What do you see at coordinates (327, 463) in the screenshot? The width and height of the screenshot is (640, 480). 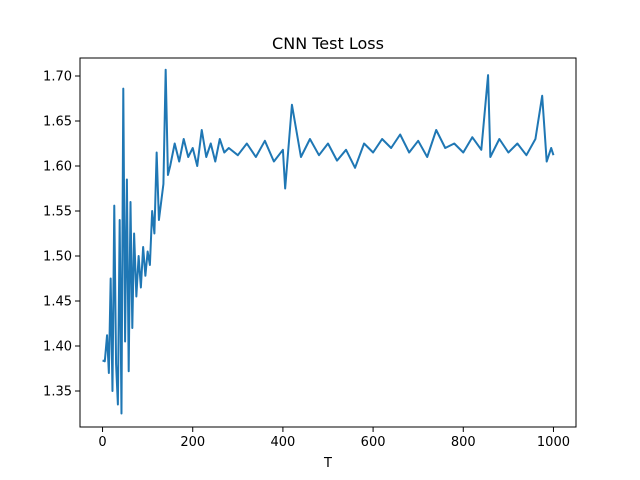 I see `x-axis-label: T` at bounding box center [327, 463].